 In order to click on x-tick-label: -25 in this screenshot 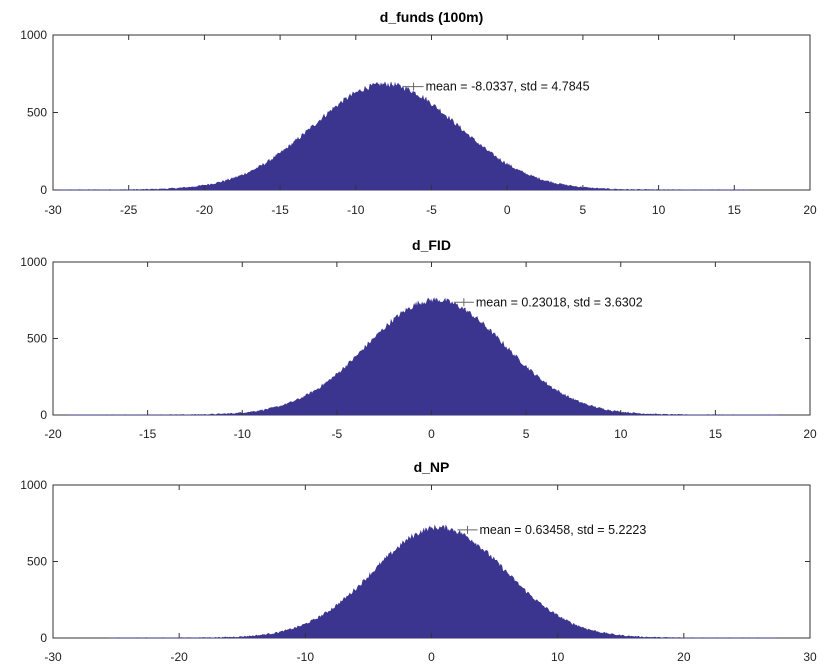, I will do `click(129, 210)`.